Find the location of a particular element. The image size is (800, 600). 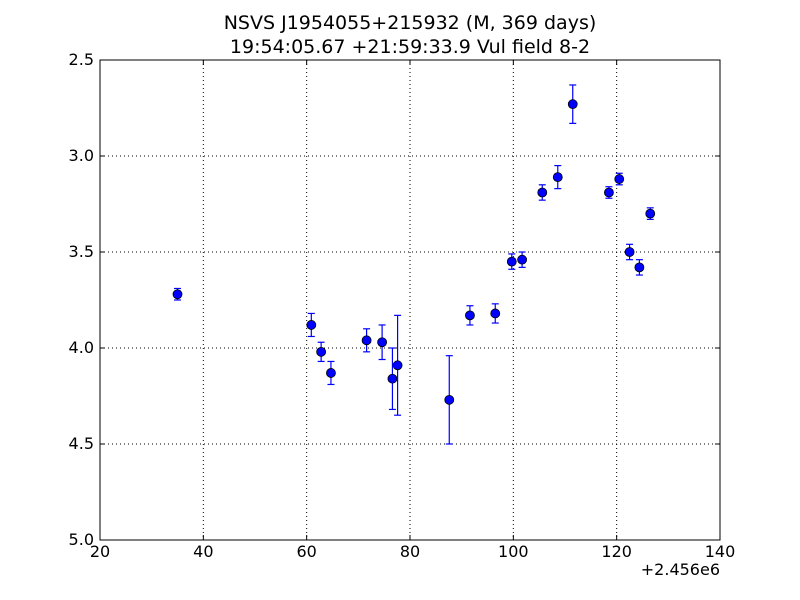

y-tick-label: 4.5 is located at coordinates (81, 443).